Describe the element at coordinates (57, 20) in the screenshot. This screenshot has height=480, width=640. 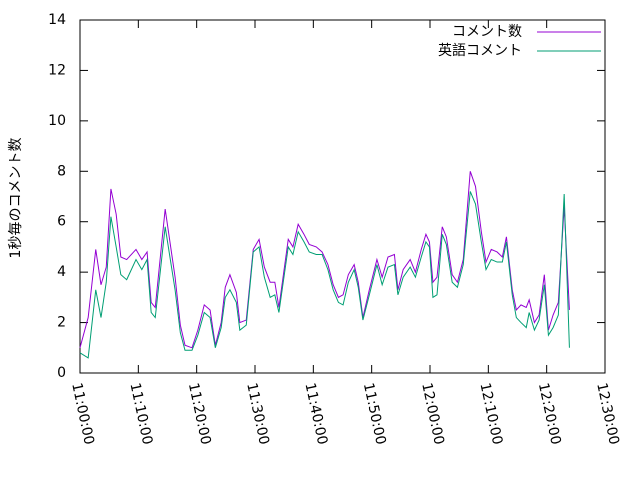
I see `y-tick-label: 14` at that location.